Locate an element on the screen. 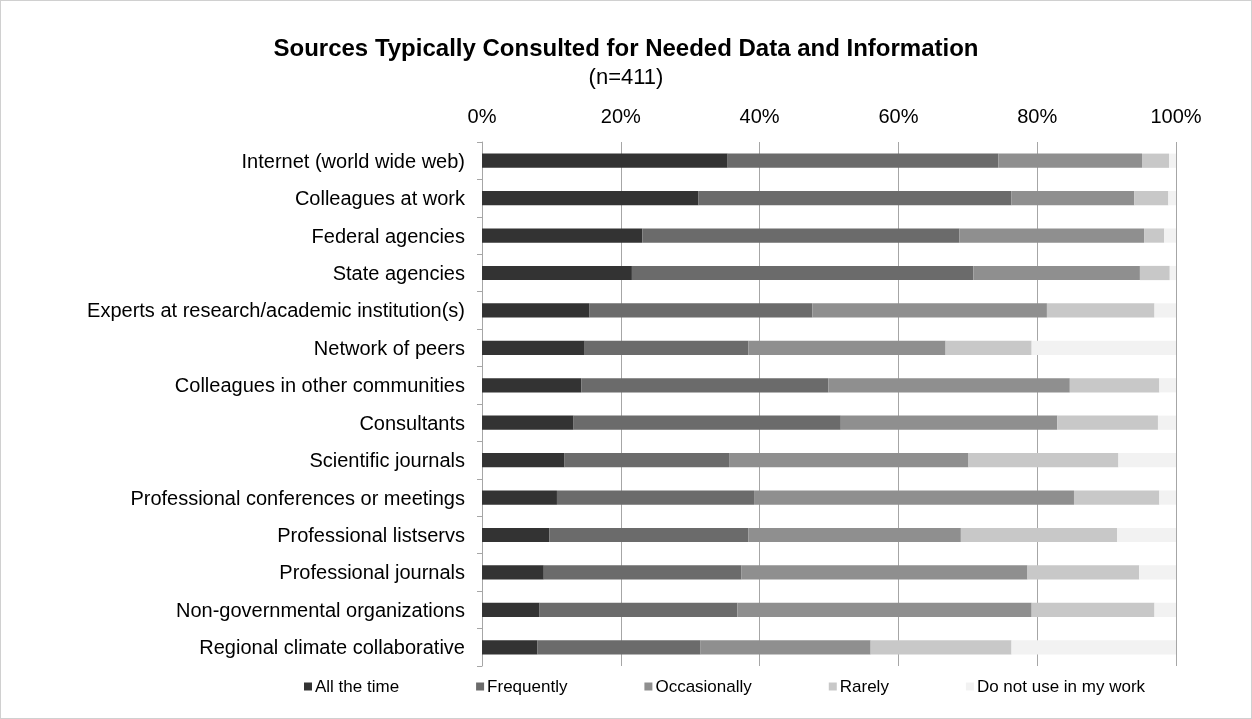  legend-label: All the time is located at coordinates (357, 686).